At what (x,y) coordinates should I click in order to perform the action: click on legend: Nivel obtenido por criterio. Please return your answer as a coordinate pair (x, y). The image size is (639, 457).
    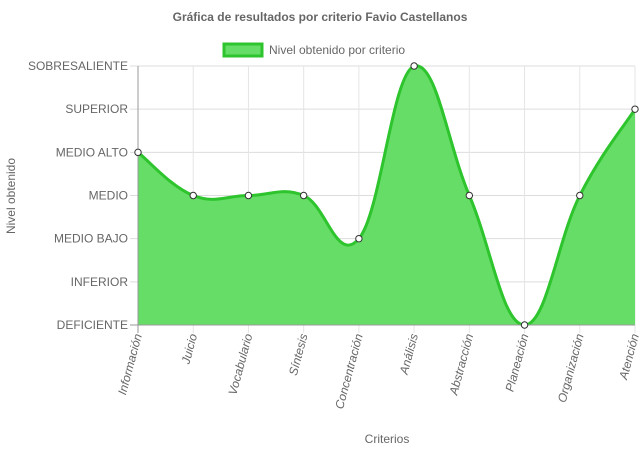
    Looking at the image, I should click on (313, 50).